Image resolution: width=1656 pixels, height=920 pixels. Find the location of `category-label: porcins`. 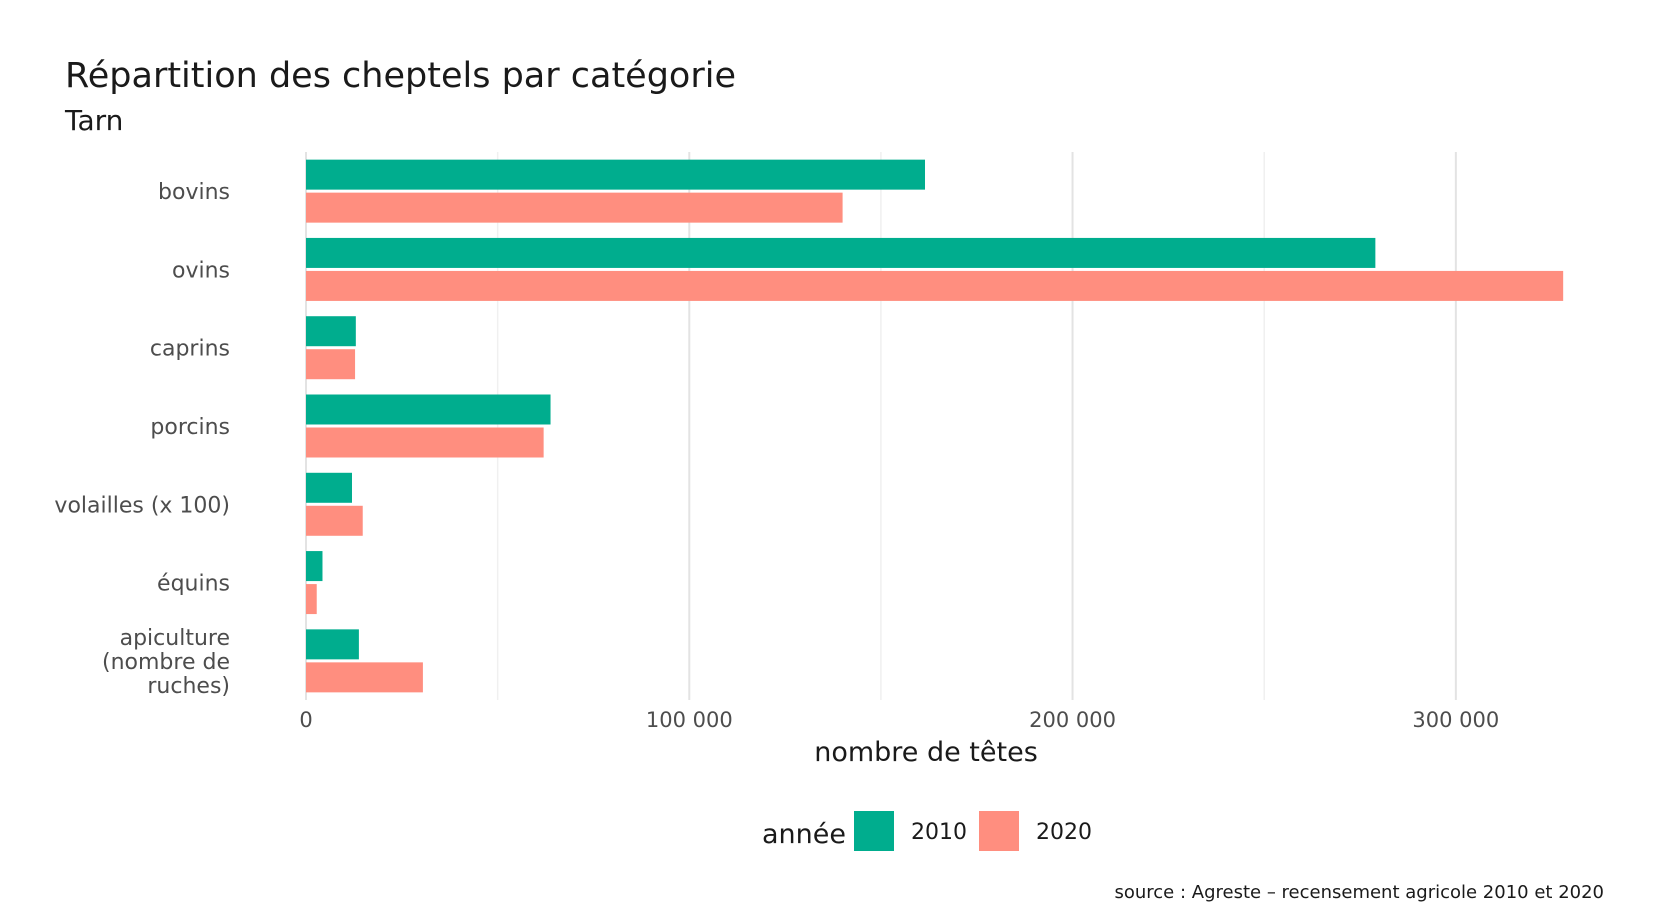

category-label: porcins is located at coordinates (190, 427).